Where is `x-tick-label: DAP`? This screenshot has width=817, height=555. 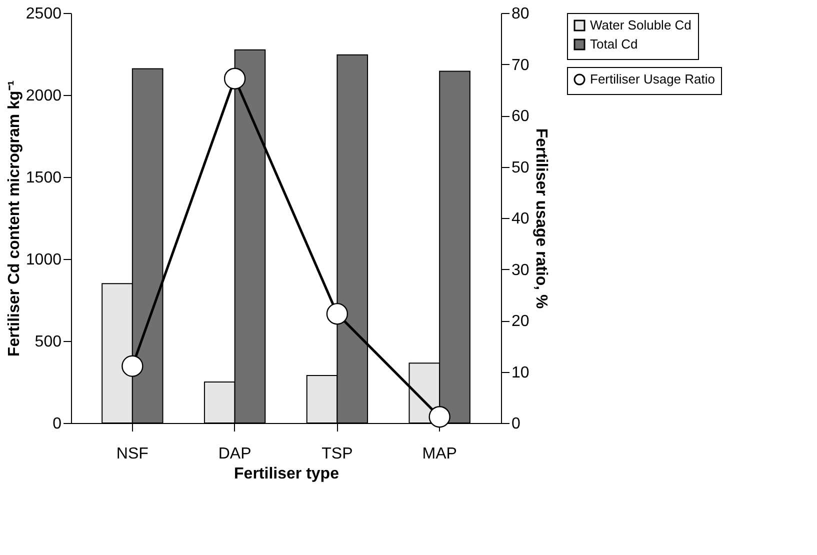 x-tick-label: DAP is located at coordinates (235, 454).